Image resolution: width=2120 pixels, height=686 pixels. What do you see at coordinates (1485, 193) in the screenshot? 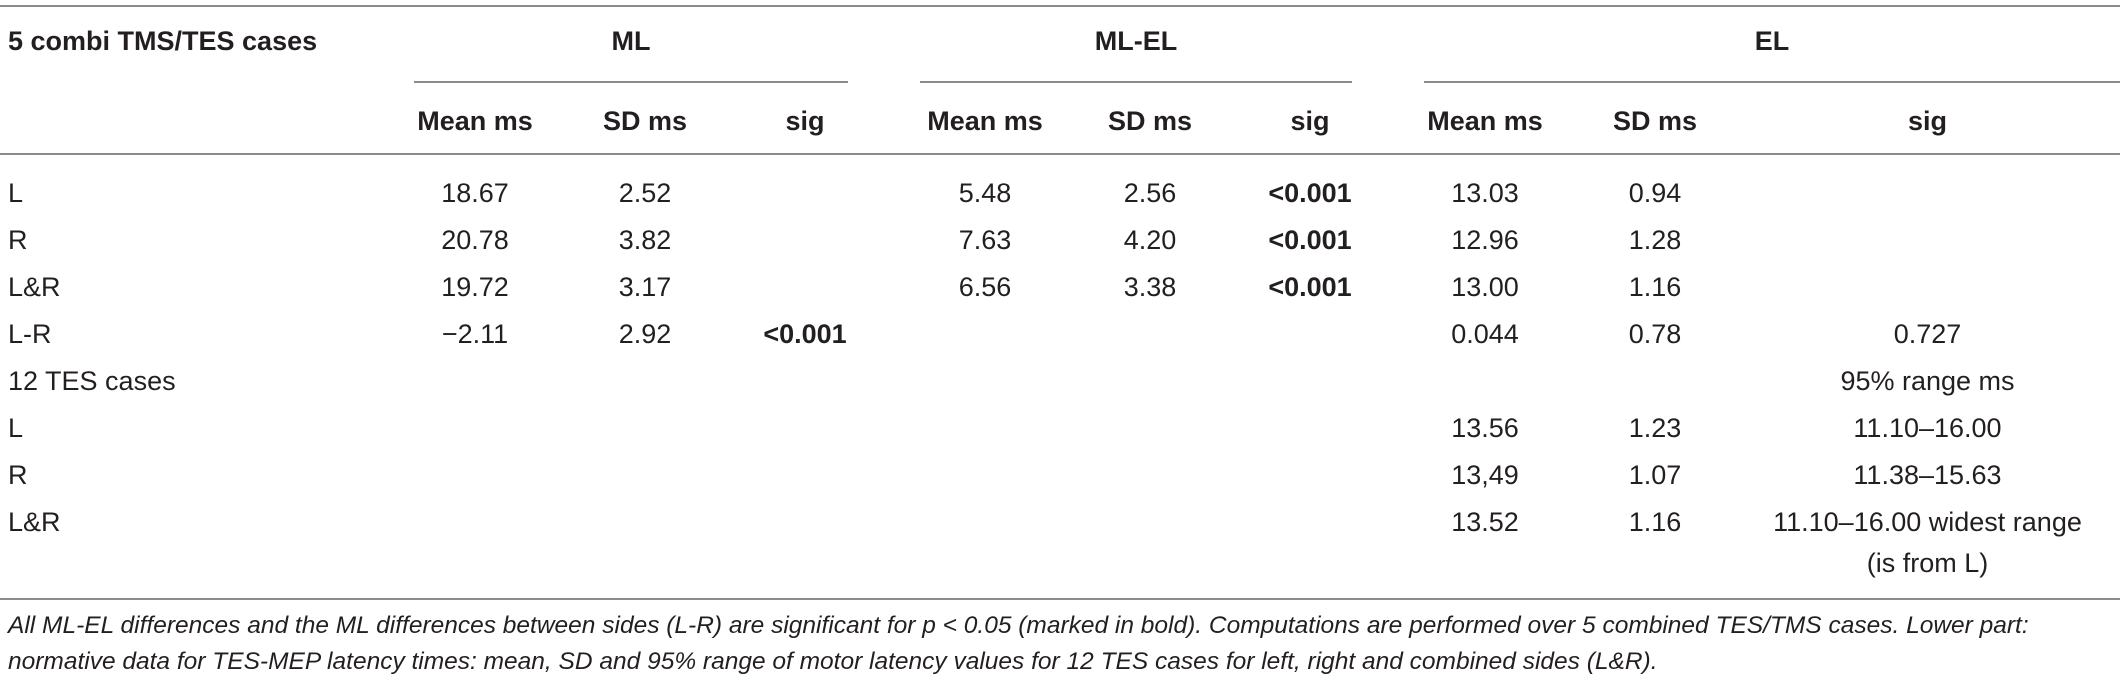
I see `el-mean-cell: 13.03` at bounding box center [1485, 193].